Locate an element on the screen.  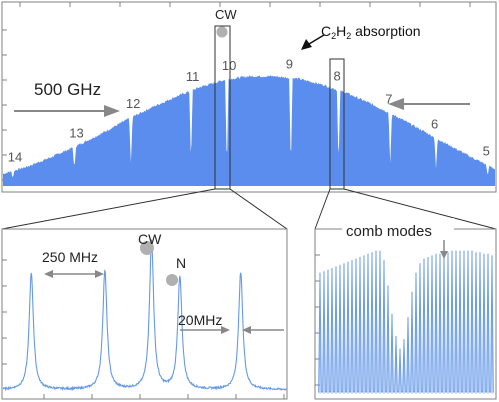
spacing-label: 250 MHz is located at coordinates (70, 257).